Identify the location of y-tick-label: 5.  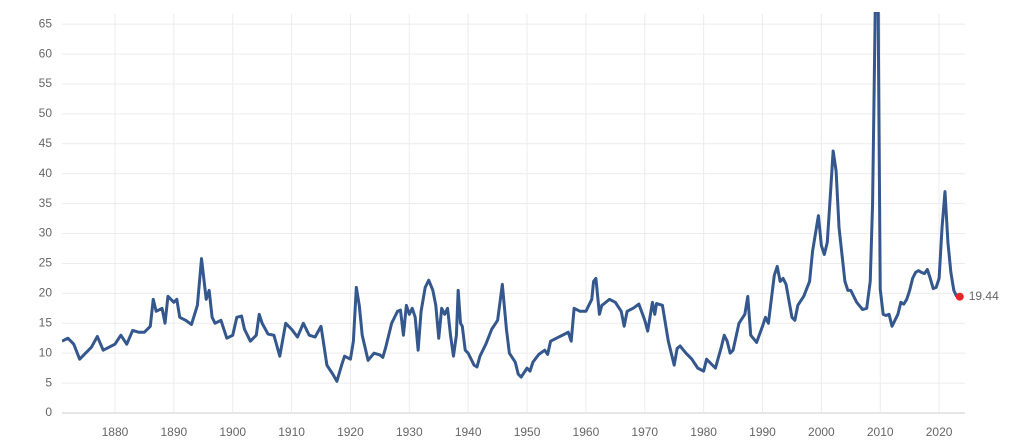
(48, 382).